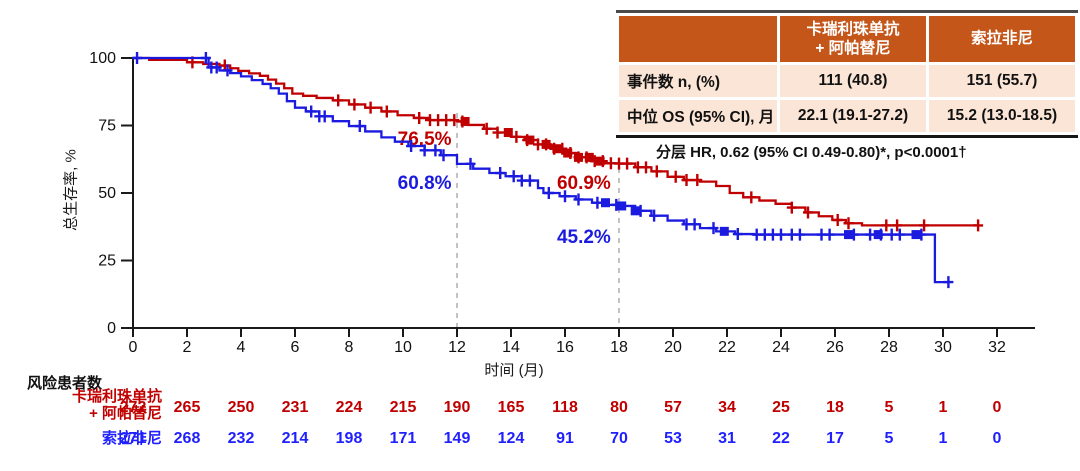  Describe the element at coordinates (698, 39) in the screenshot. I see `summary-header-empty-cell` at that location.